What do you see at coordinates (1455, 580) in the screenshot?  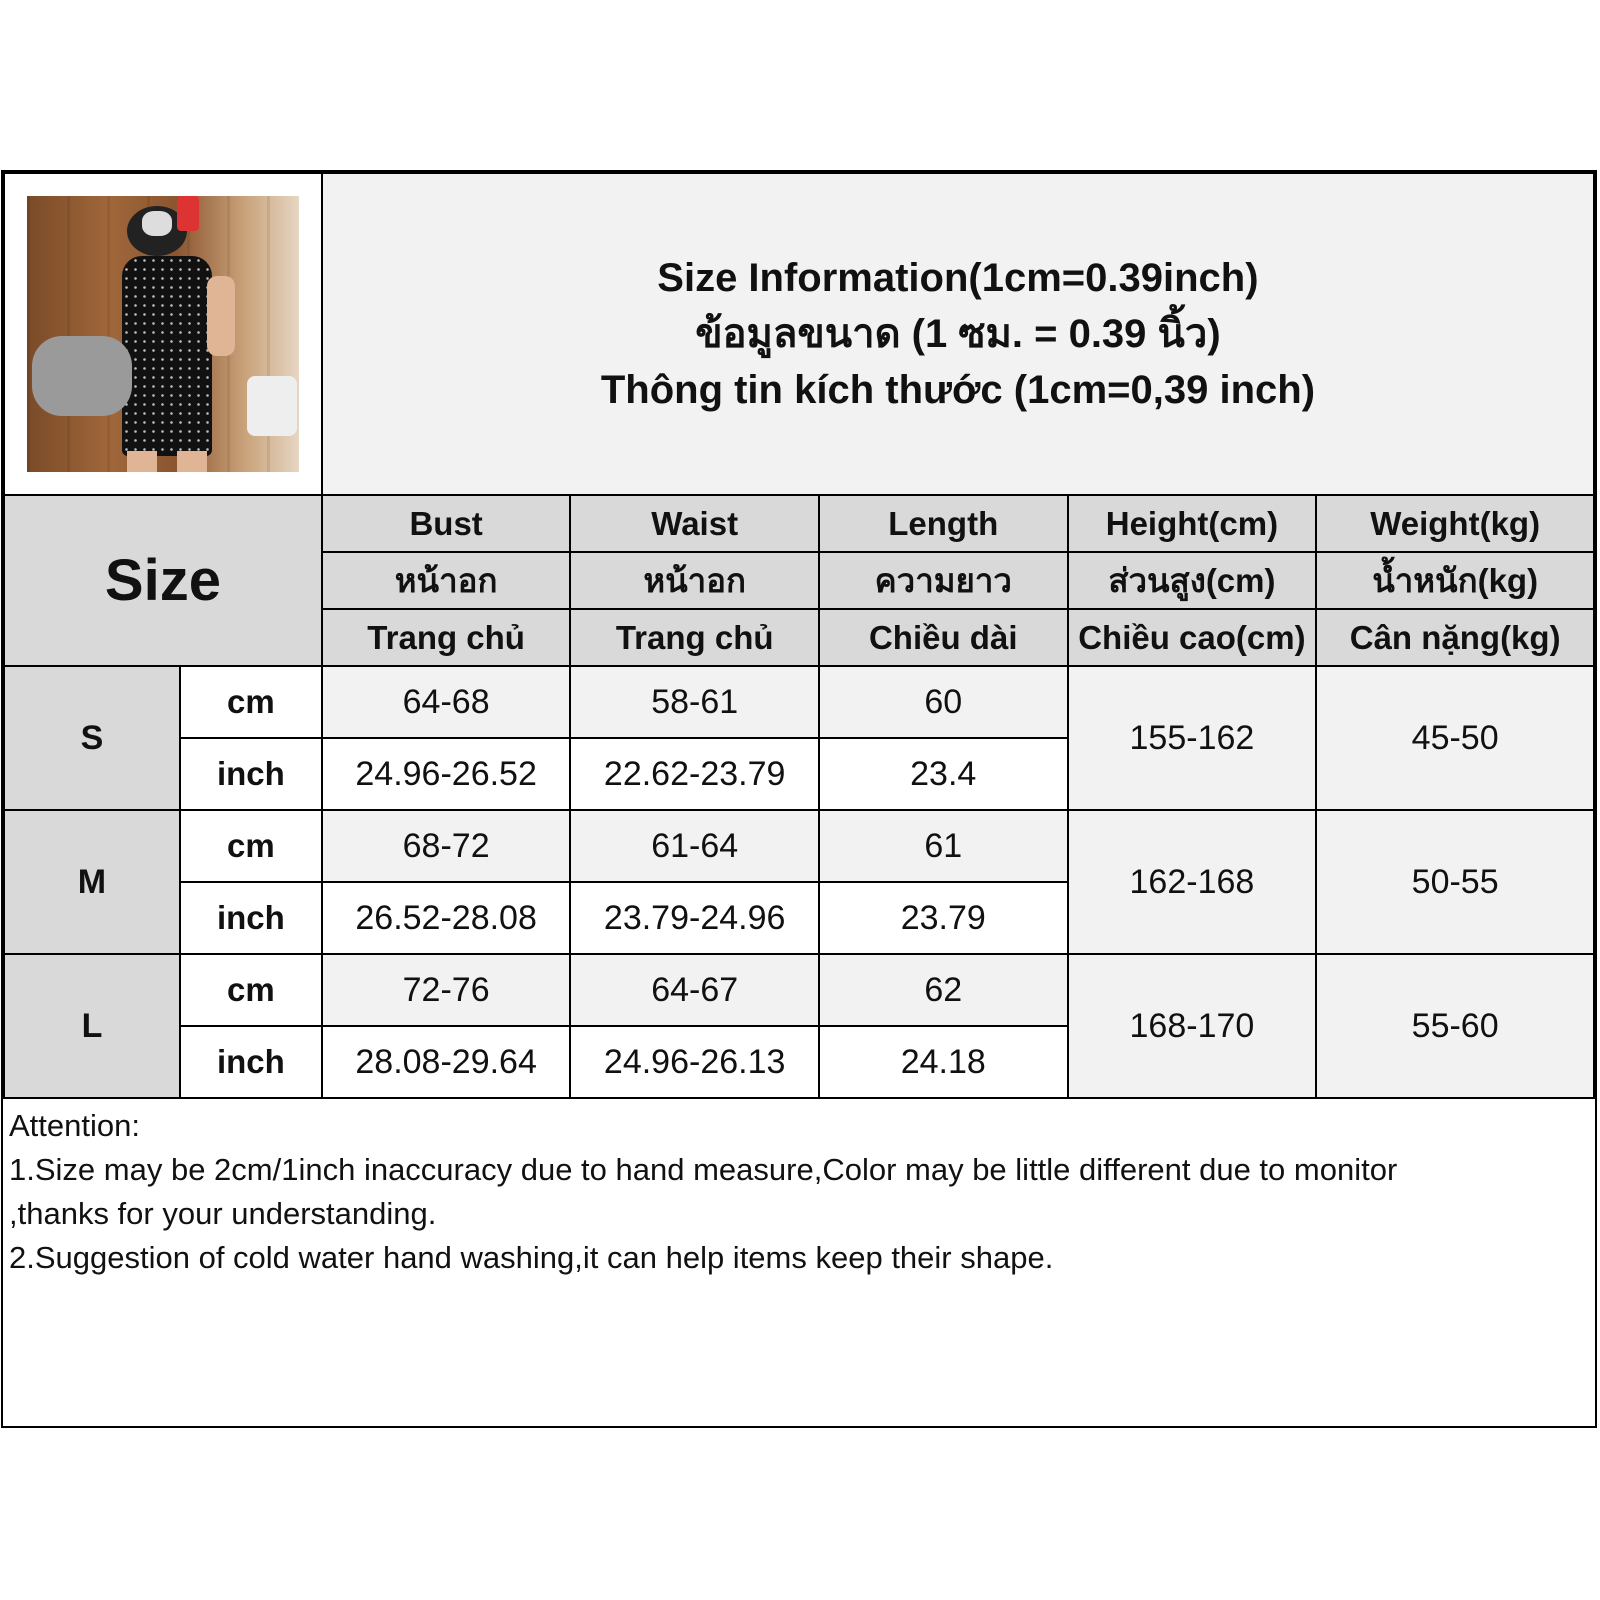 I see `column-header-th: น้ำหนัก(kg)` at bounding box center [1455, 580].